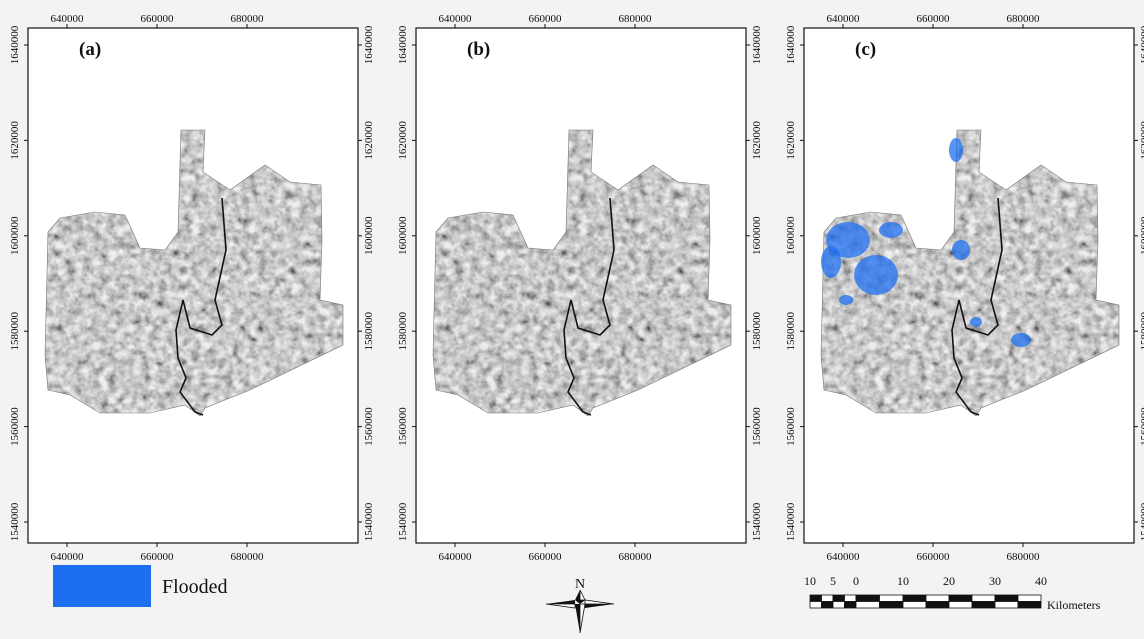  I want to click on map-image, so click(970, 273).